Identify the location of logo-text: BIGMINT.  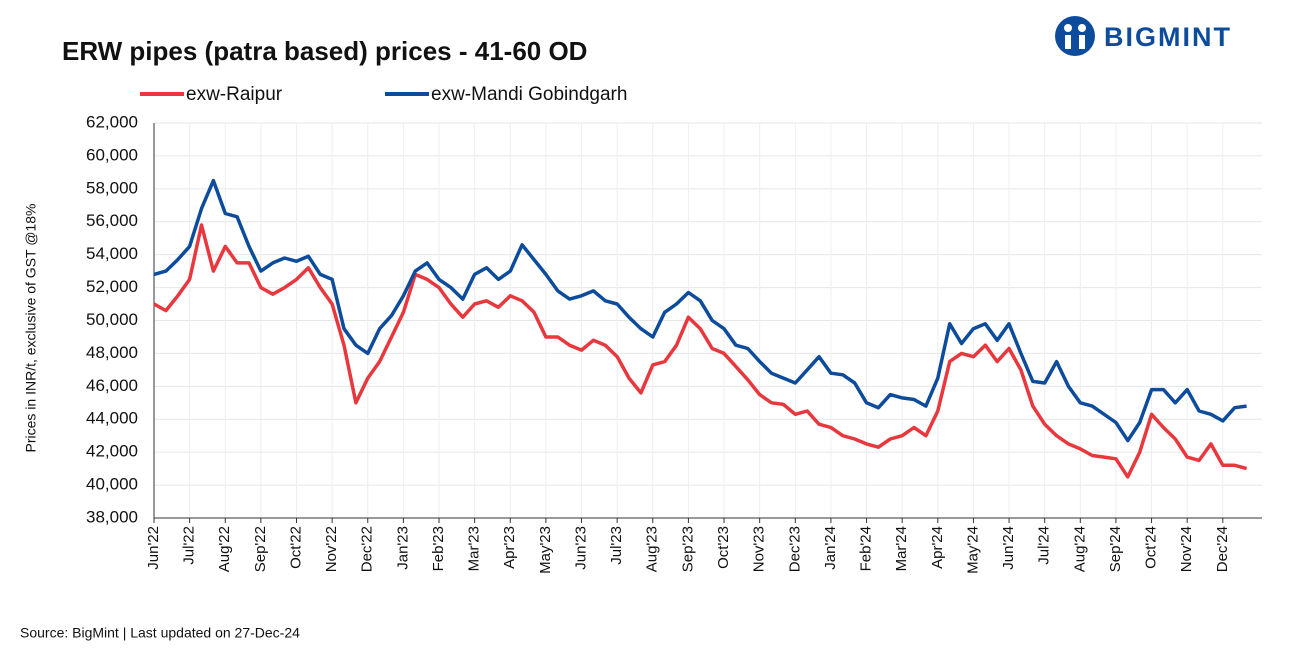
(1168, 37).